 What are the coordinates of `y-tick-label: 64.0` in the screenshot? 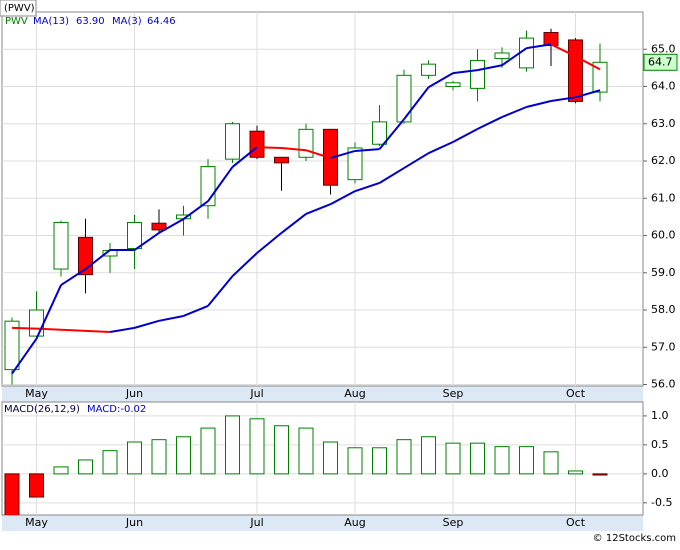 It's located at (663, 86).